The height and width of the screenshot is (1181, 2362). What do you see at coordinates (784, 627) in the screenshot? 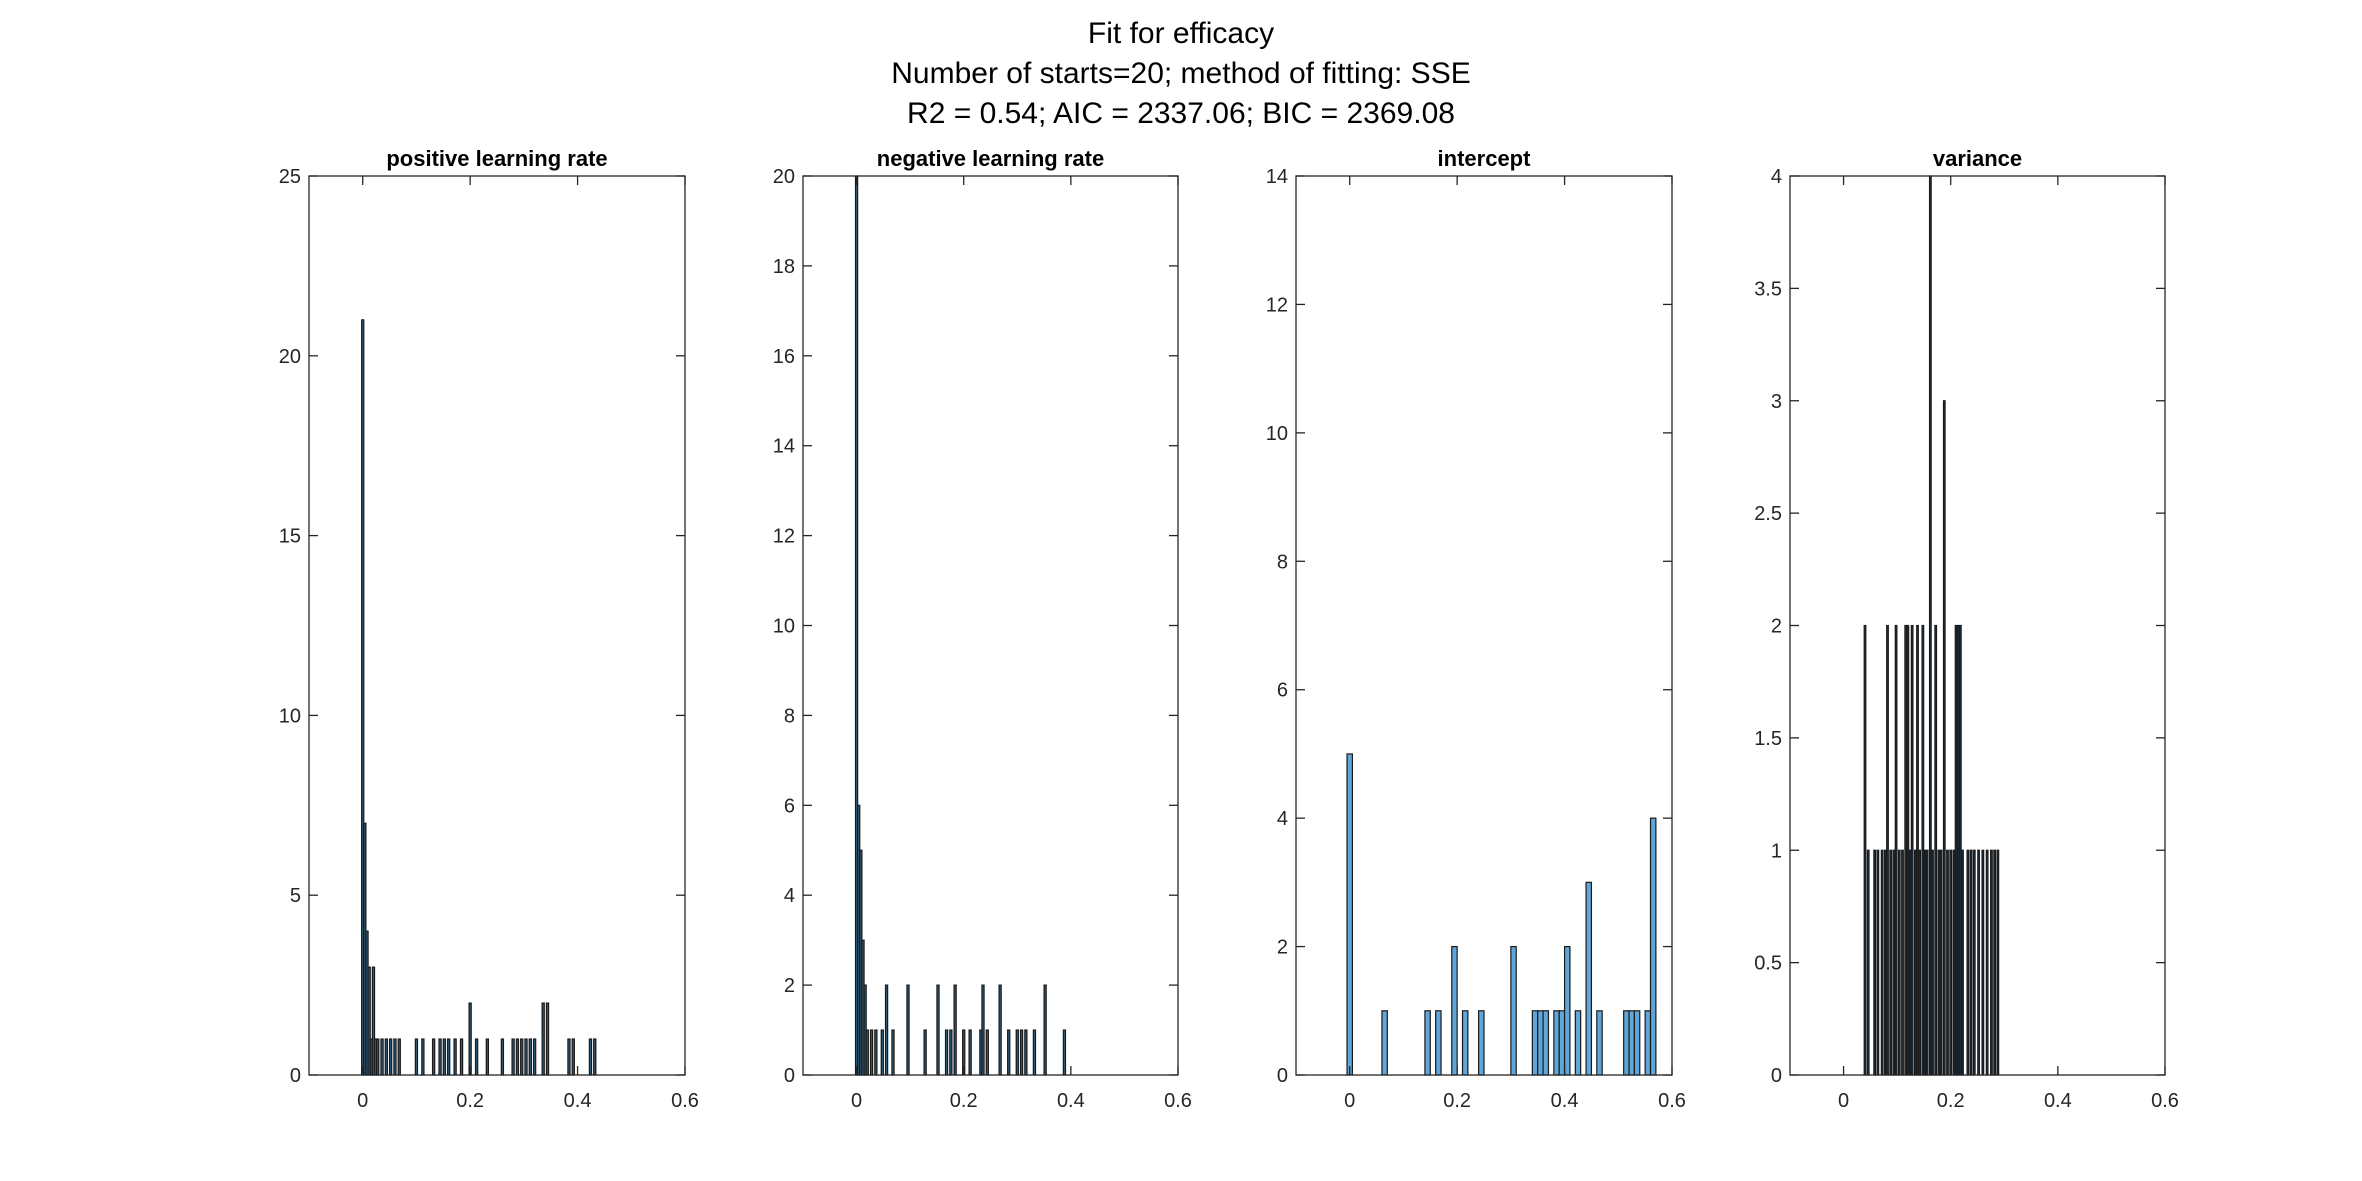
I see `y-tick-label: 10` at bounding box center [784, 627].